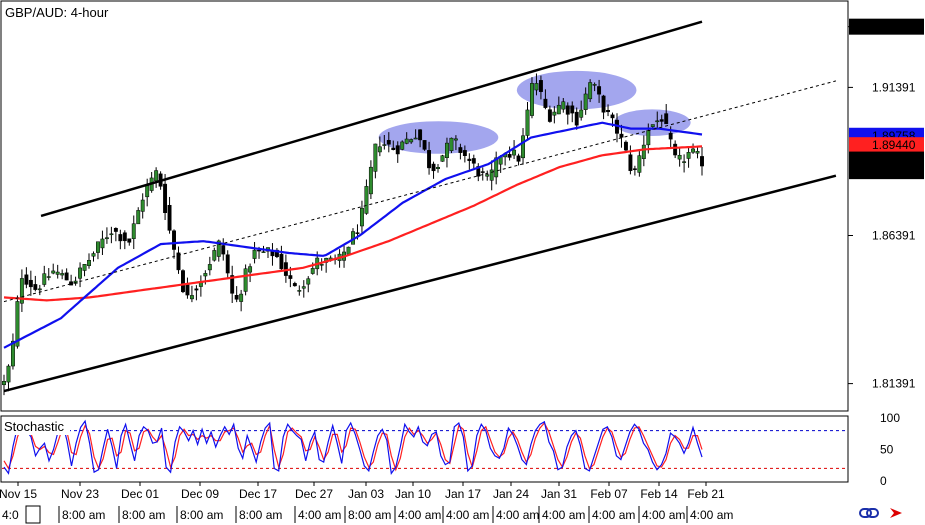 Image resolution: width=925 pixels, height=525 pixels. Describe the element at coordinates (353, 447) in the screenshot. I see `stochastic-main-line` at that location.